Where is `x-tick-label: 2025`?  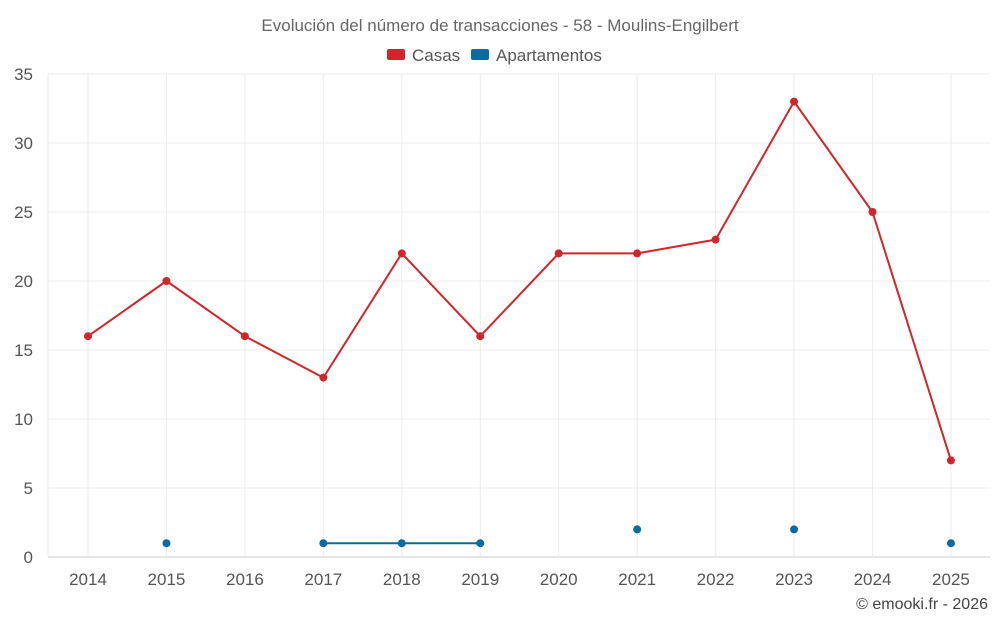 x-tick-label: 2025 is located at coordinates (951, 579).